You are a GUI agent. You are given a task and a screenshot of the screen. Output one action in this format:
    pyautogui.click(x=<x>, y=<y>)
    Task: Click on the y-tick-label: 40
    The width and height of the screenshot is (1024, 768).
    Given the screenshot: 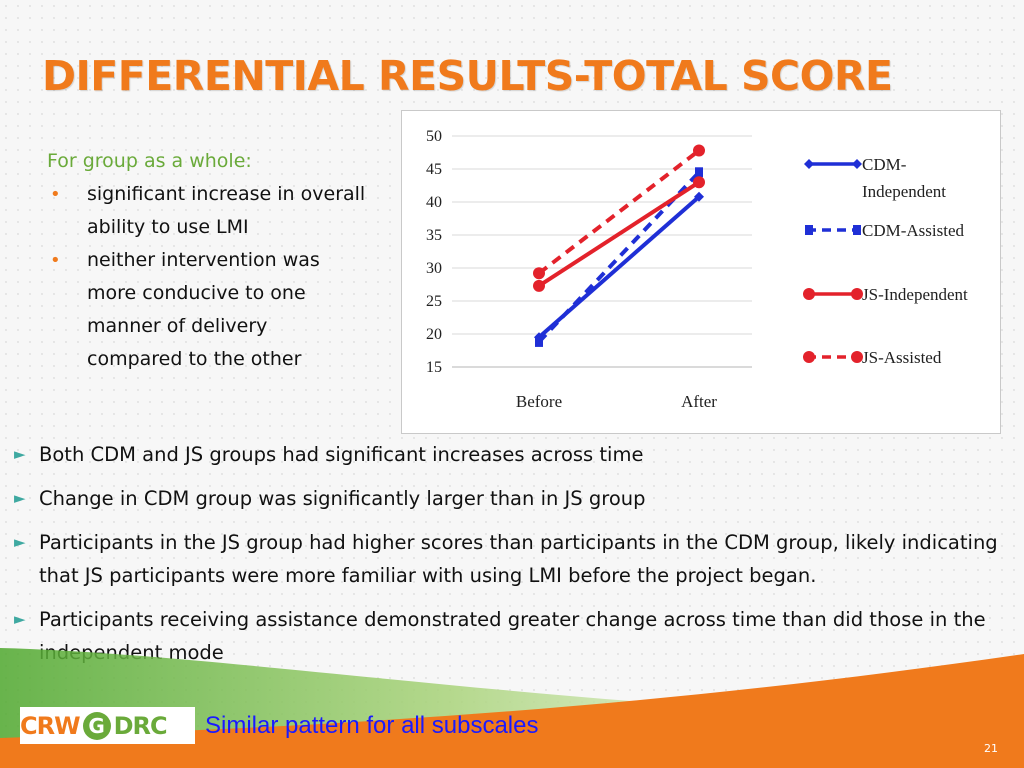 What is the action you would take?
    pyautogui.click(x=434, y=202)
    